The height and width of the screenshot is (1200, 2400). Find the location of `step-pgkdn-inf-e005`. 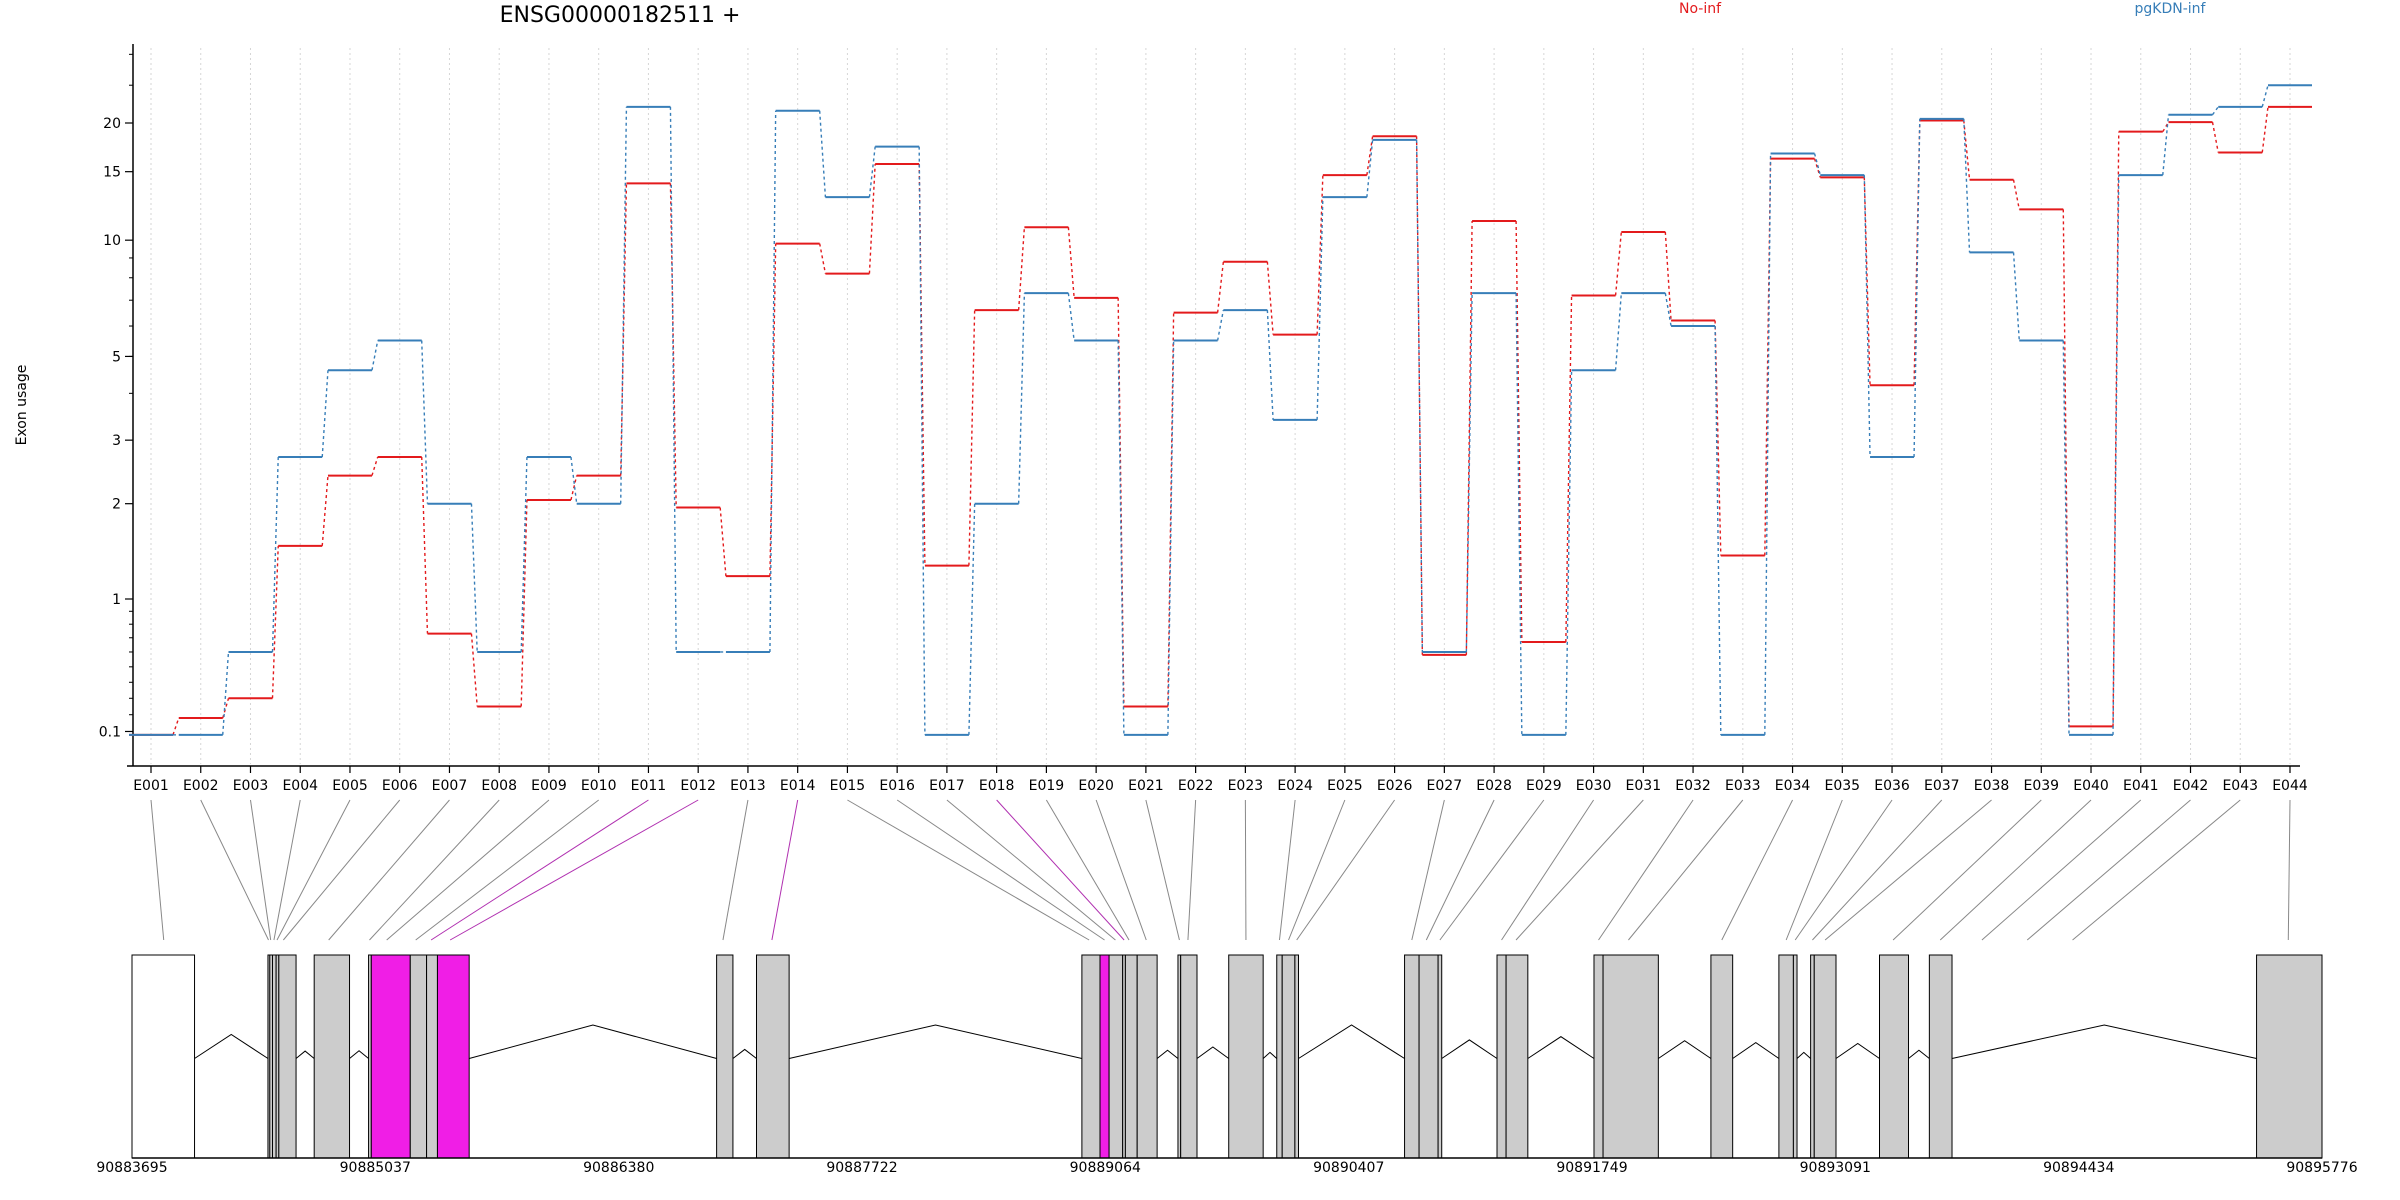

step-pgkdn-inf-e005 is located at coordinates (375, 355).